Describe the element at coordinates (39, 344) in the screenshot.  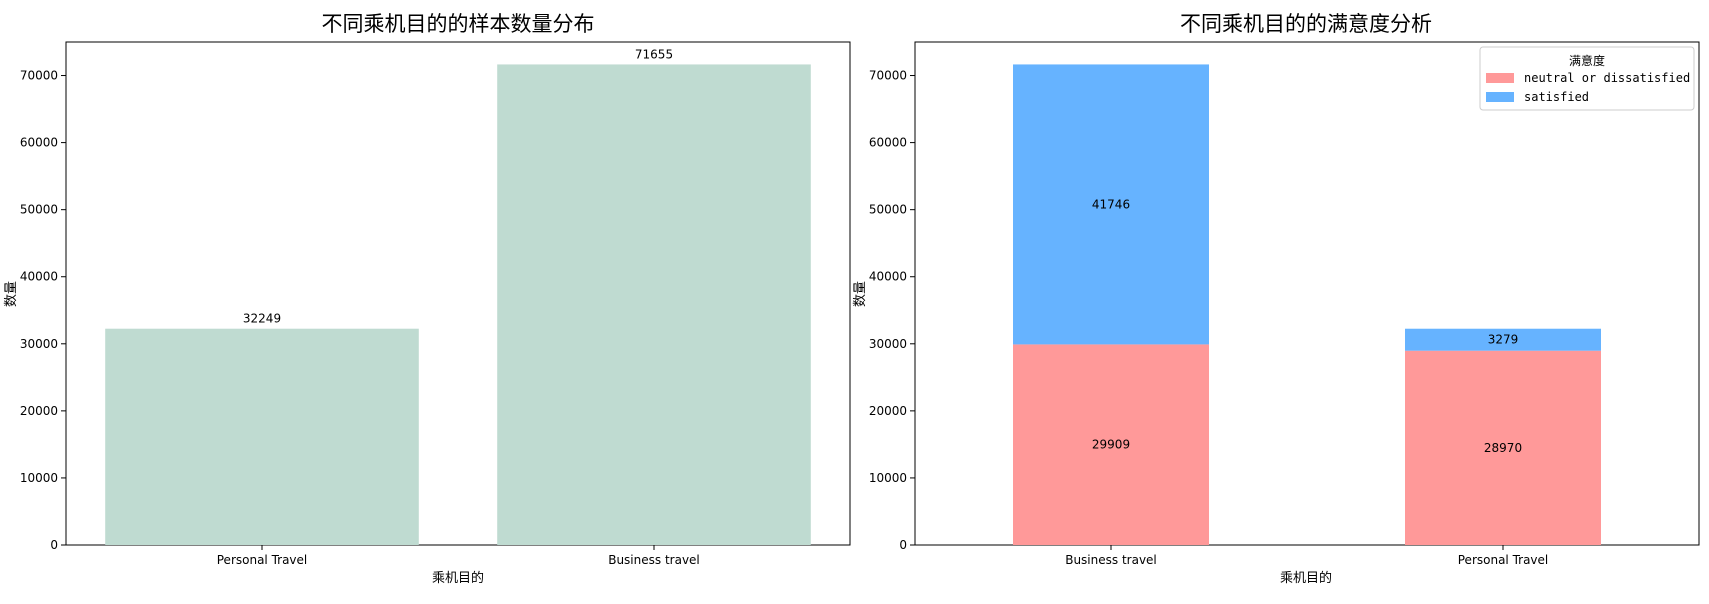
I see `chart-left-ytick-label: 30000` at that location.